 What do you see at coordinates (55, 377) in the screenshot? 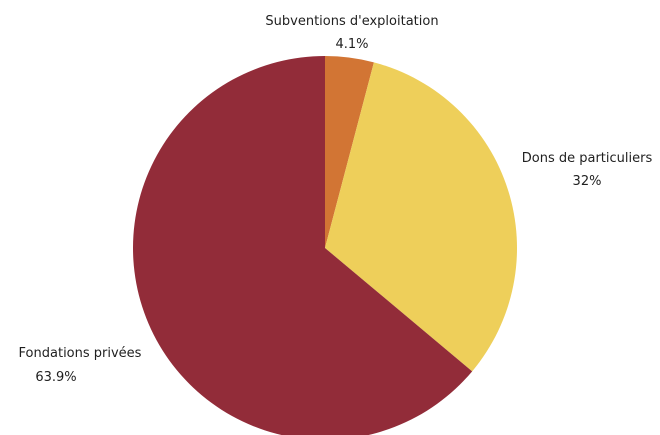
I see `slice-value-fondations: 63.9%` at bounding box center [55, 377].